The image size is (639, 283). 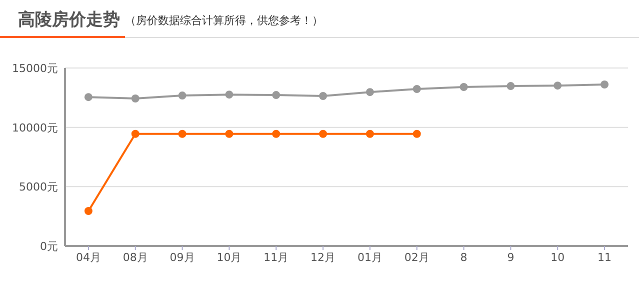 What do you see at coordinates (69, 20) in the screenshot?
I see `chart-title: 高陵房价走势` at bounding box center [69, 20].